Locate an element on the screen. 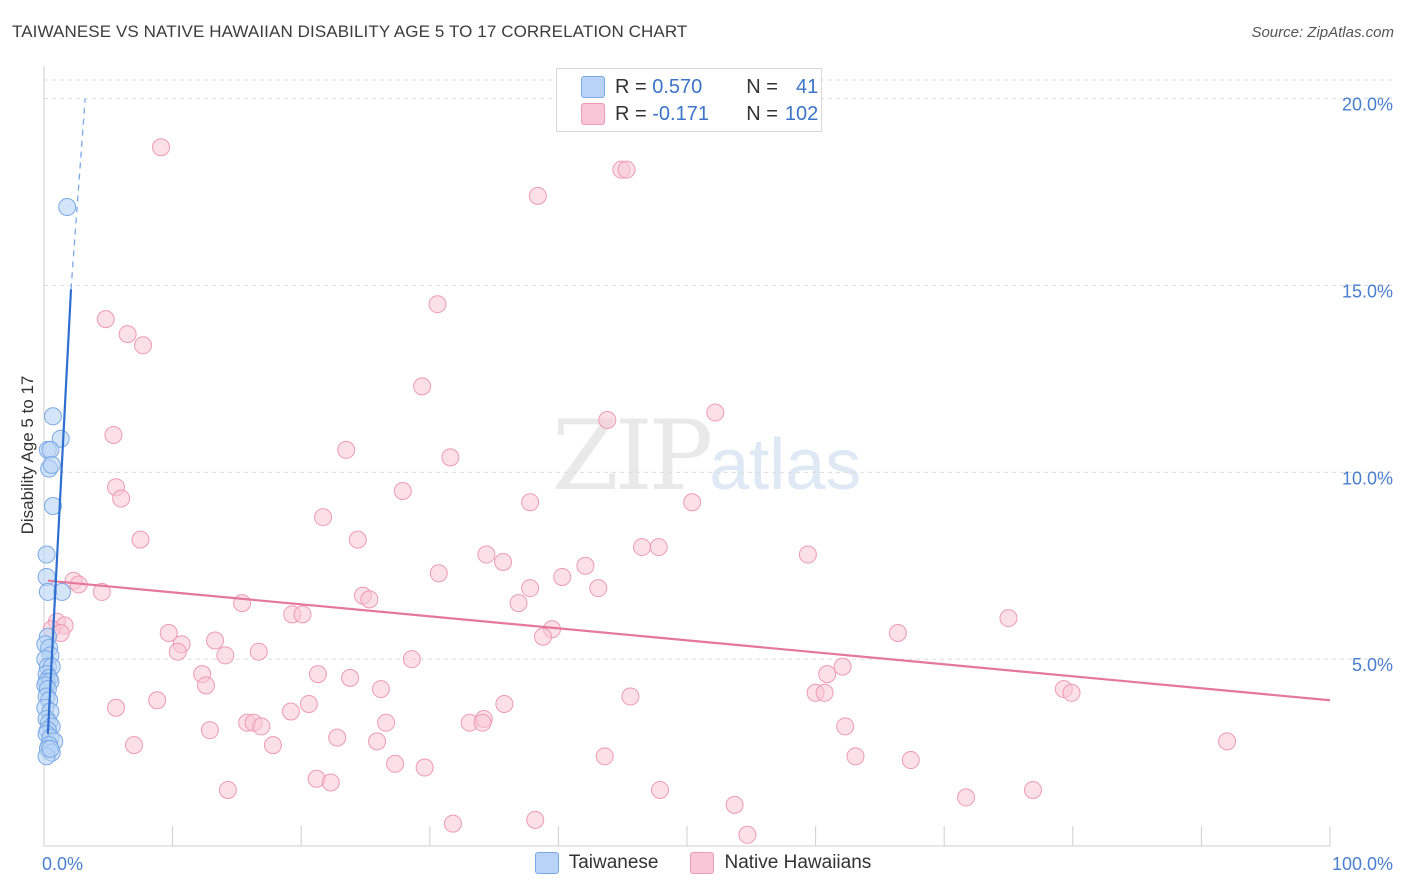  correlation-legend: R = 0.570 N = 41 R = -0.171 N = 102 is located at coordinates (689, 100).